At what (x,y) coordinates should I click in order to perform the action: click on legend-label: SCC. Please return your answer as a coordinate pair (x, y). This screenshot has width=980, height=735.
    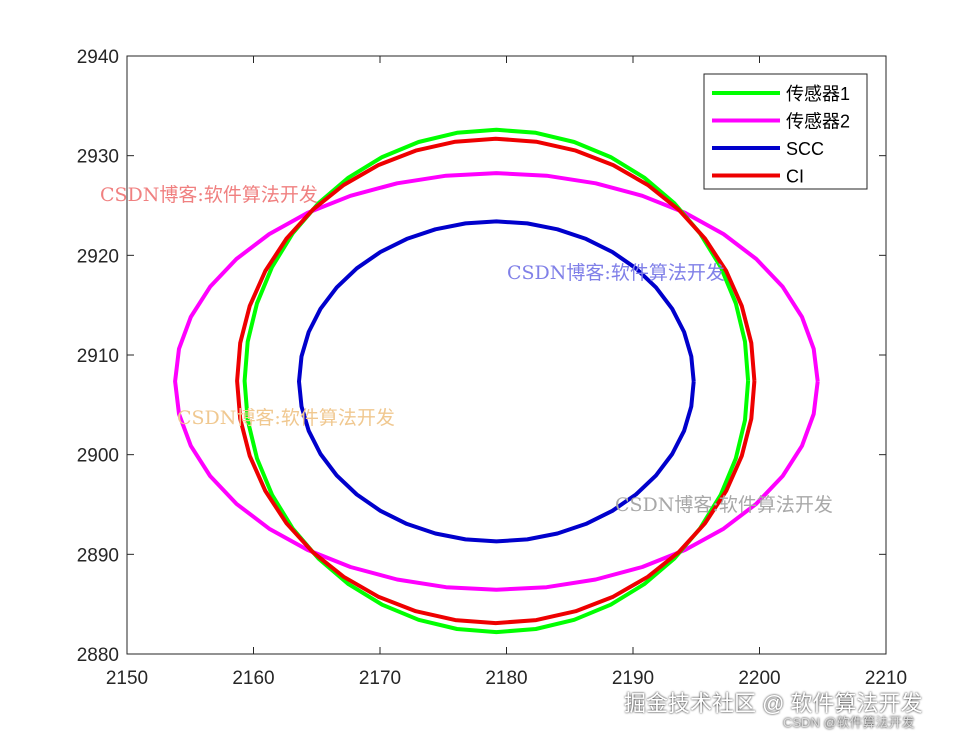
    Looking at the image, I should click on (805, 149).